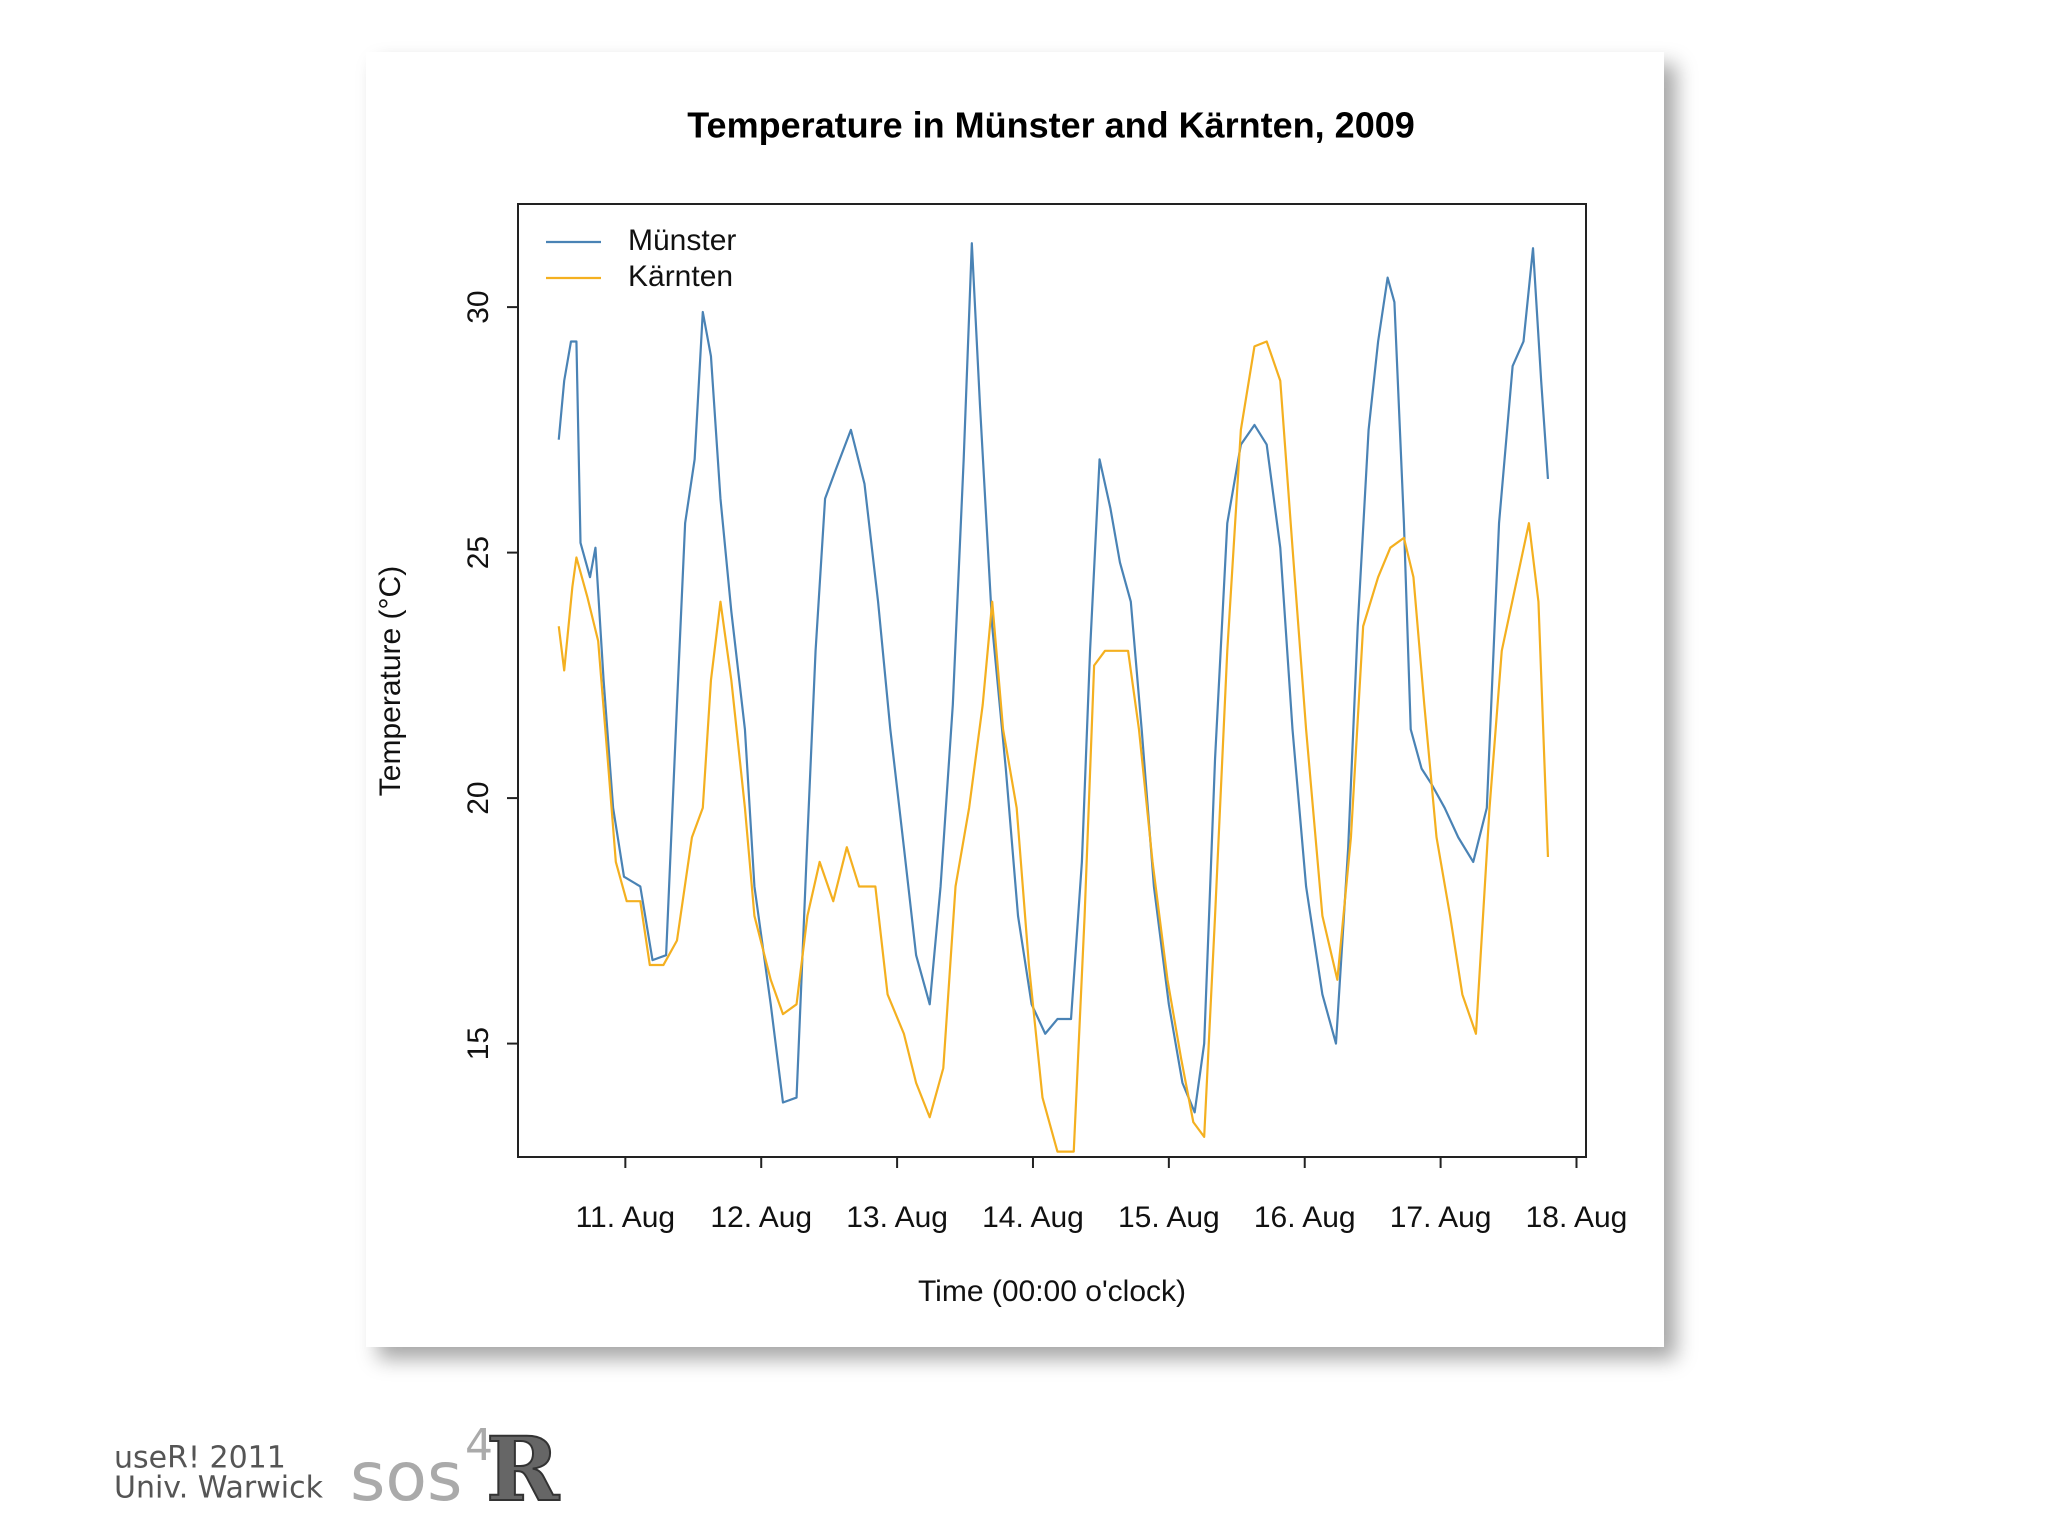  I want to click on logo-word: sos, so click(406, 1477).